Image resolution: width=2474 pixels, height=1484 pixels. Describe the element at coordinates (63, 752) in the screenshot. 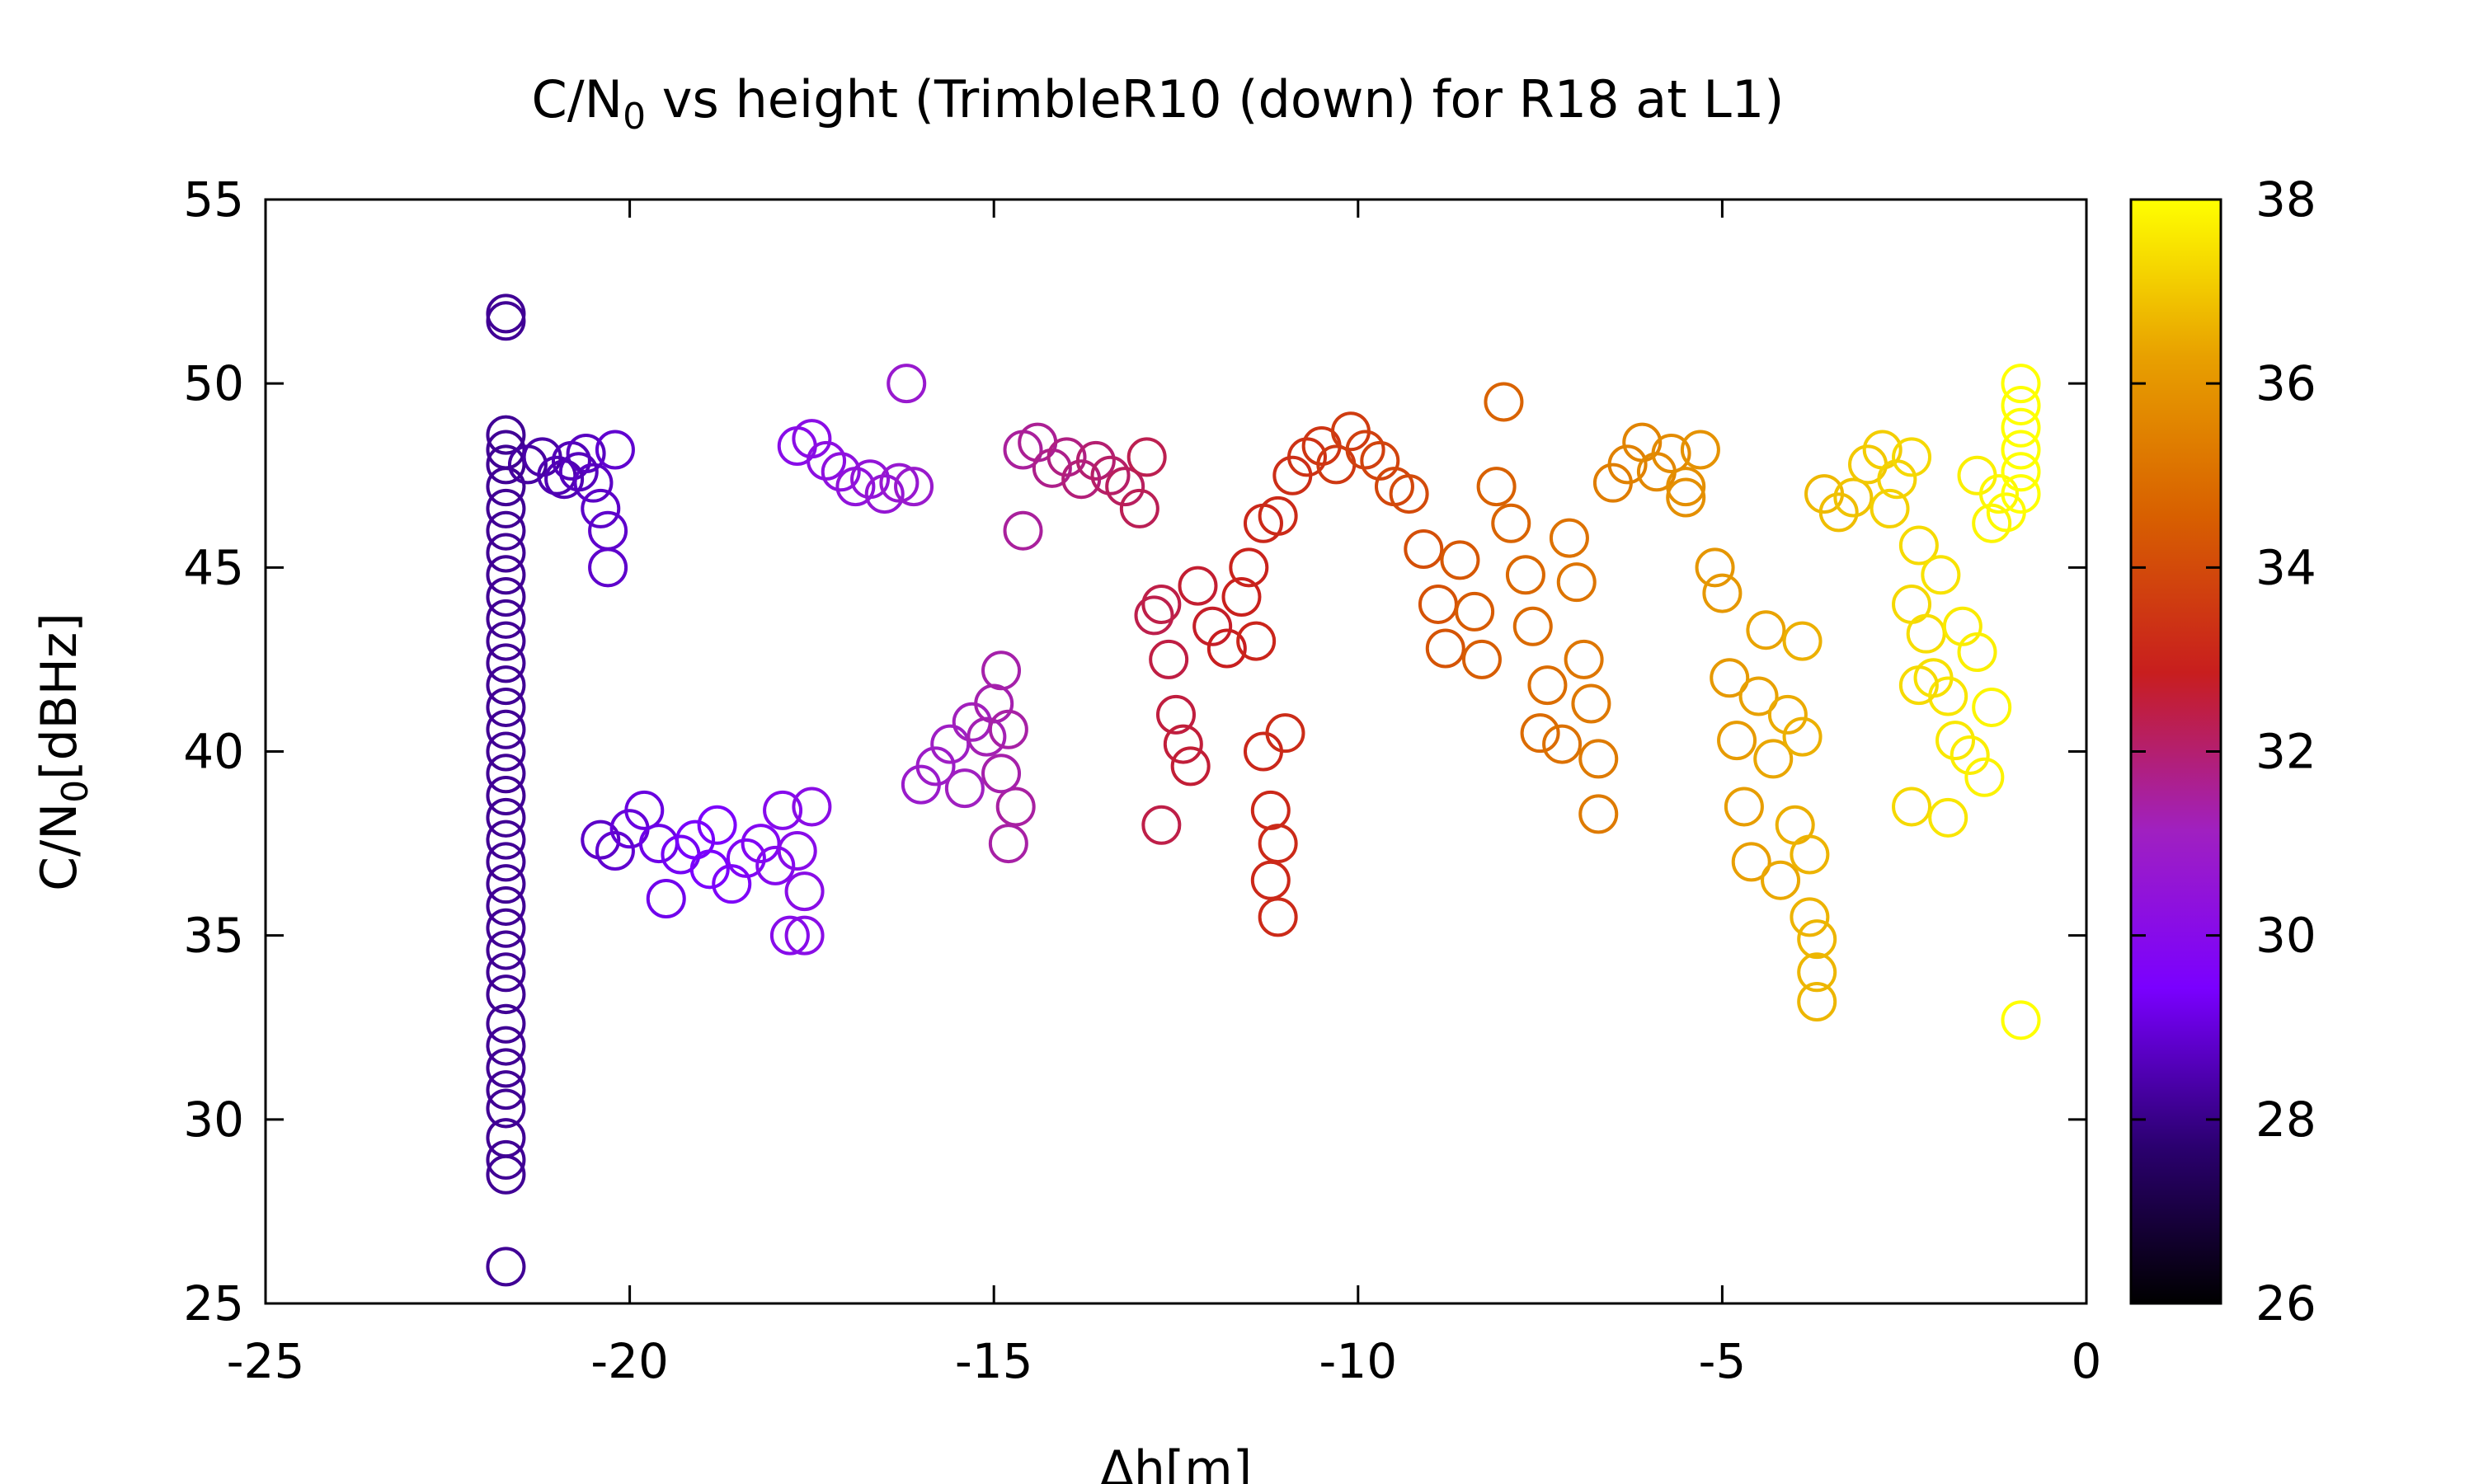

I see `y-axis-label: C/N0[dBHz]` at that location.